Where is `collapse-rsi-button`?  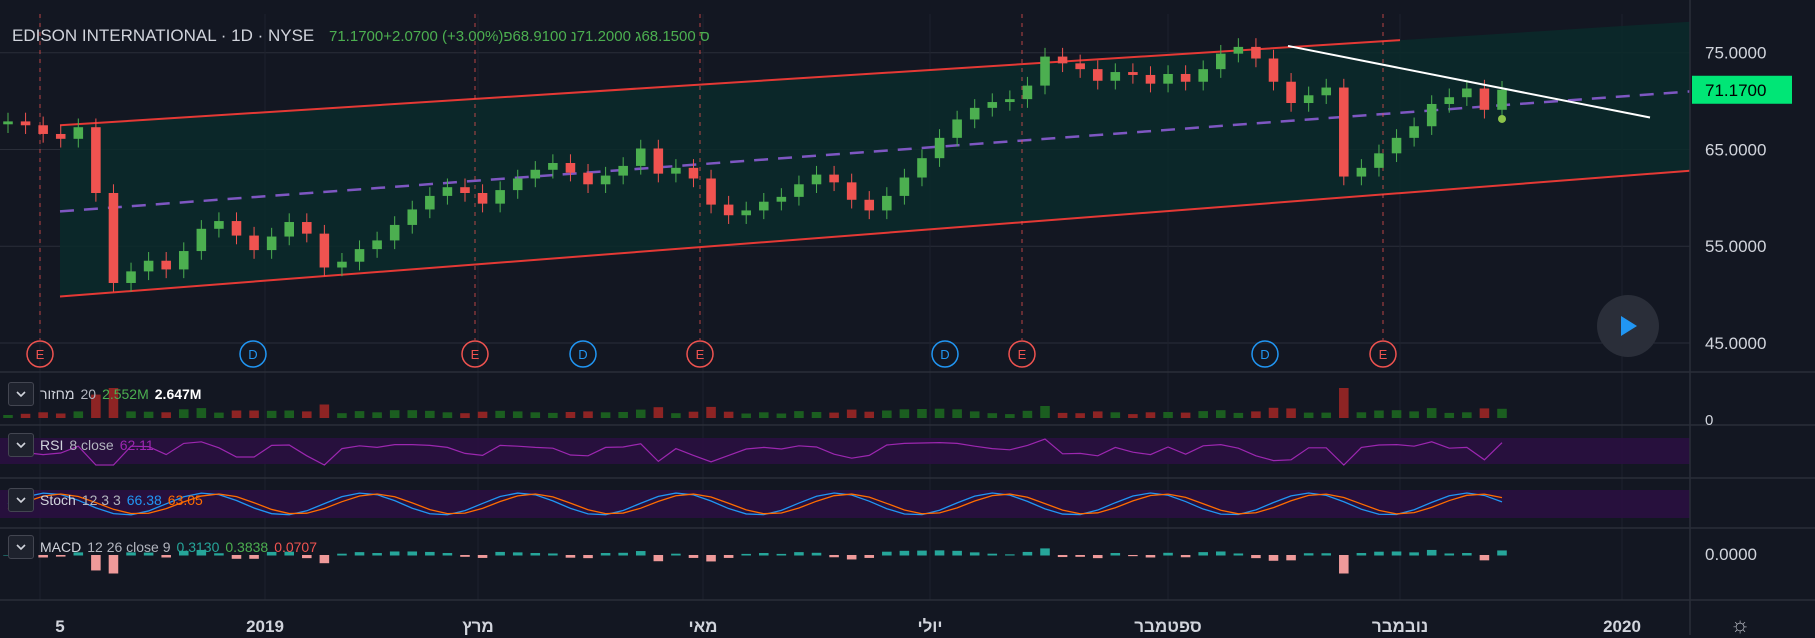
collapse-rsi-button is located at coordinates (21, 445).